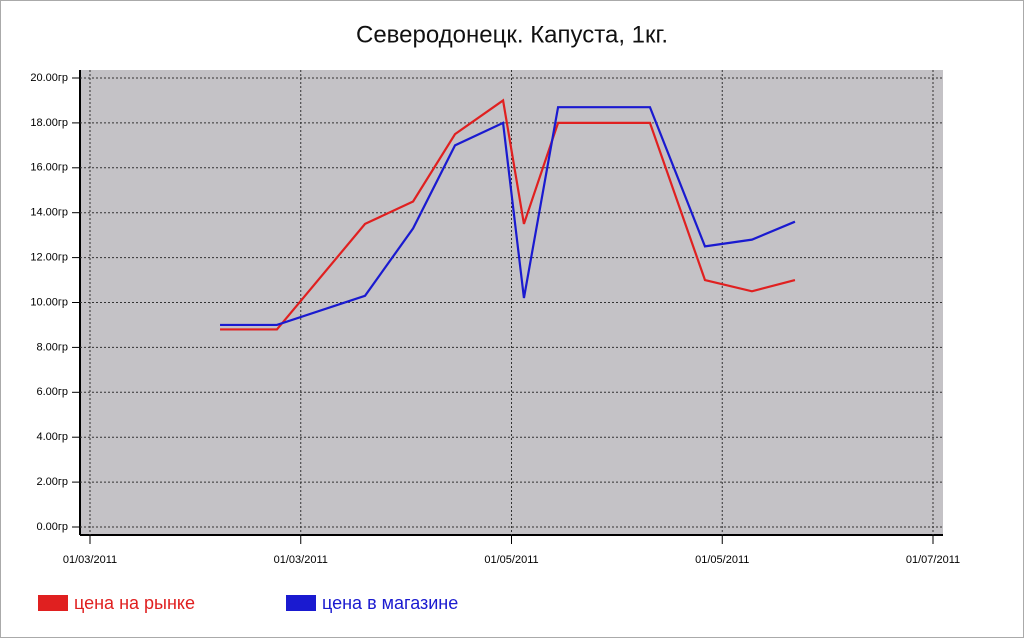  What do you see at coordinates (52, 482) in the screenshot?
I see `y-tick-label: 2.00гр` at bounding box center [52, 482].